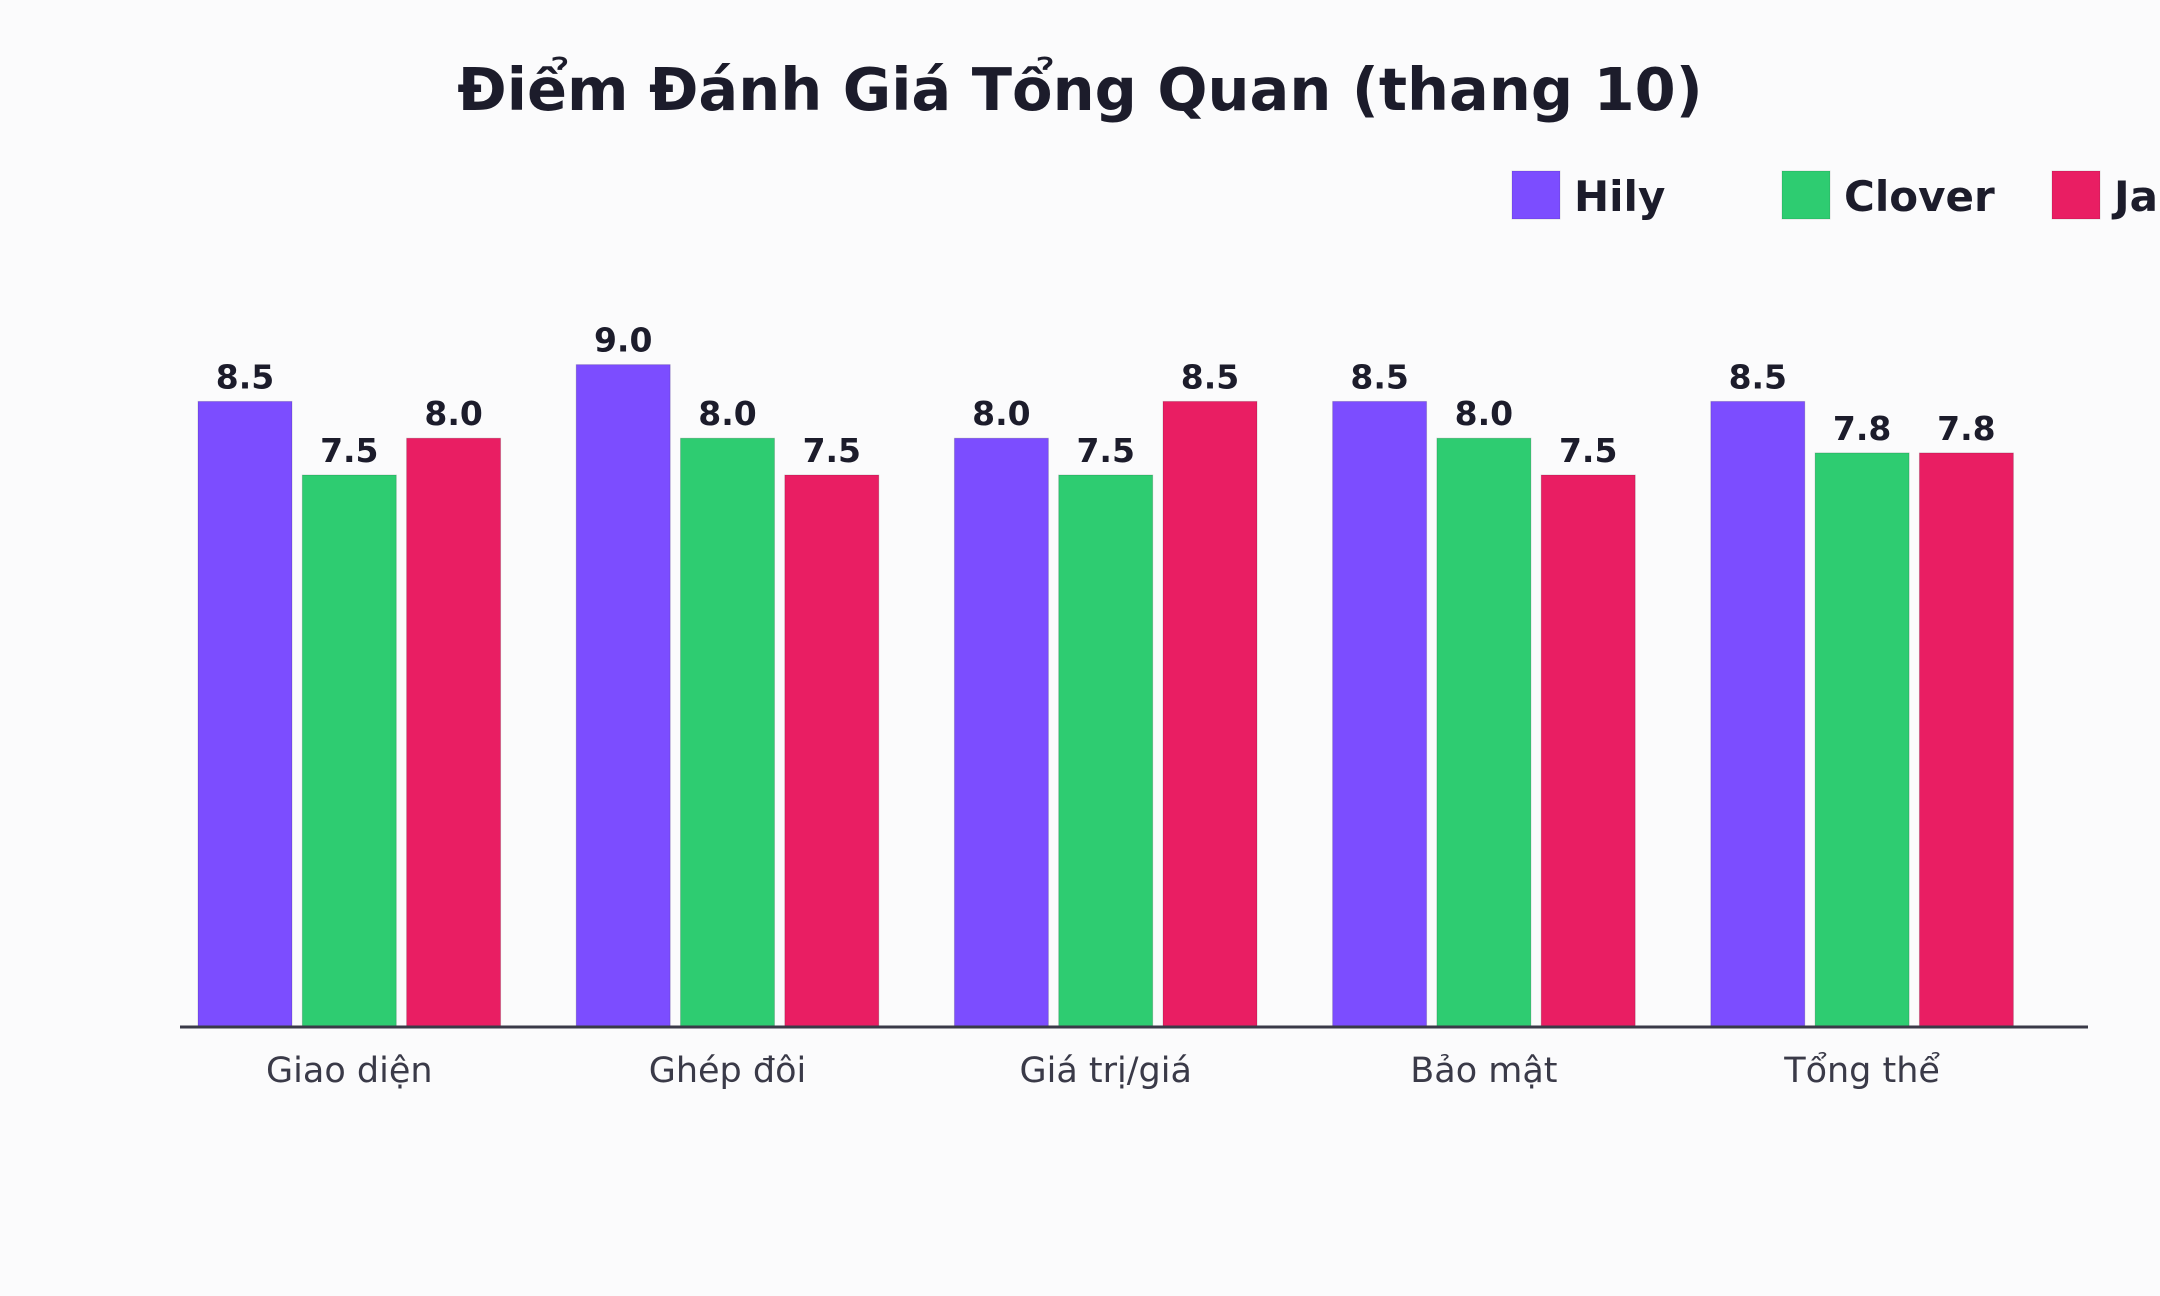  Describe the element at coordinates (728, 1071) in the screenshot. I see `x-tick-label-ghep-doi: Ghép đôi` at that location.